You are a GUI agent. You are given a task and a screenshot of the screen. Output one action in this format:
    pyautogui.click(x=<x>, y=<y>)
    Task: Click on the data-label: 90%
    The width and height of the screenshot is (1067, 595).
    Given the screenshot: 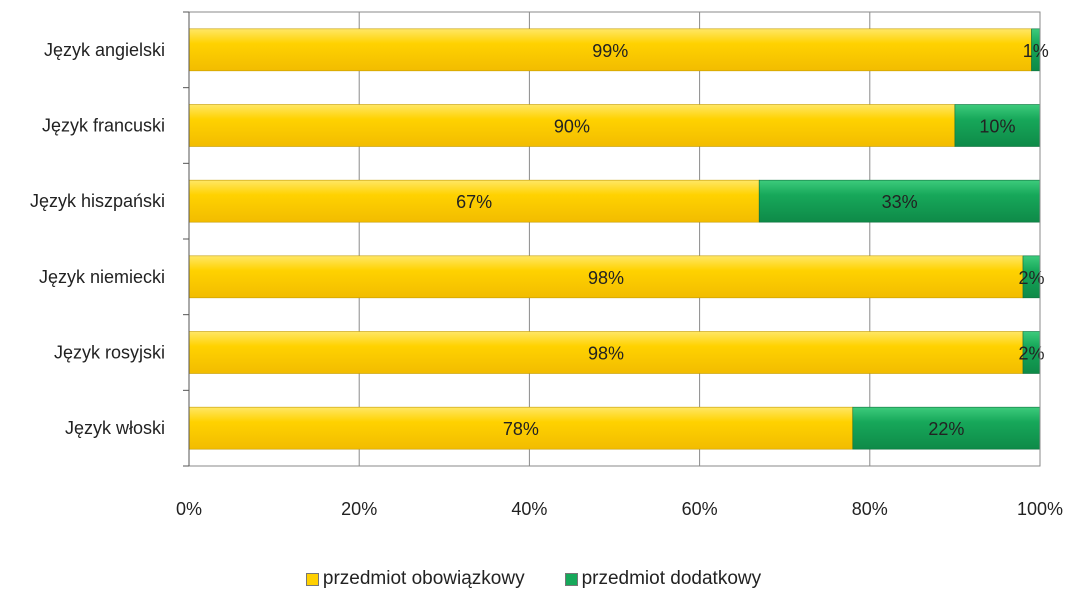 What is the action you would take?
    pyautogui.click(x=572, y=127)
    